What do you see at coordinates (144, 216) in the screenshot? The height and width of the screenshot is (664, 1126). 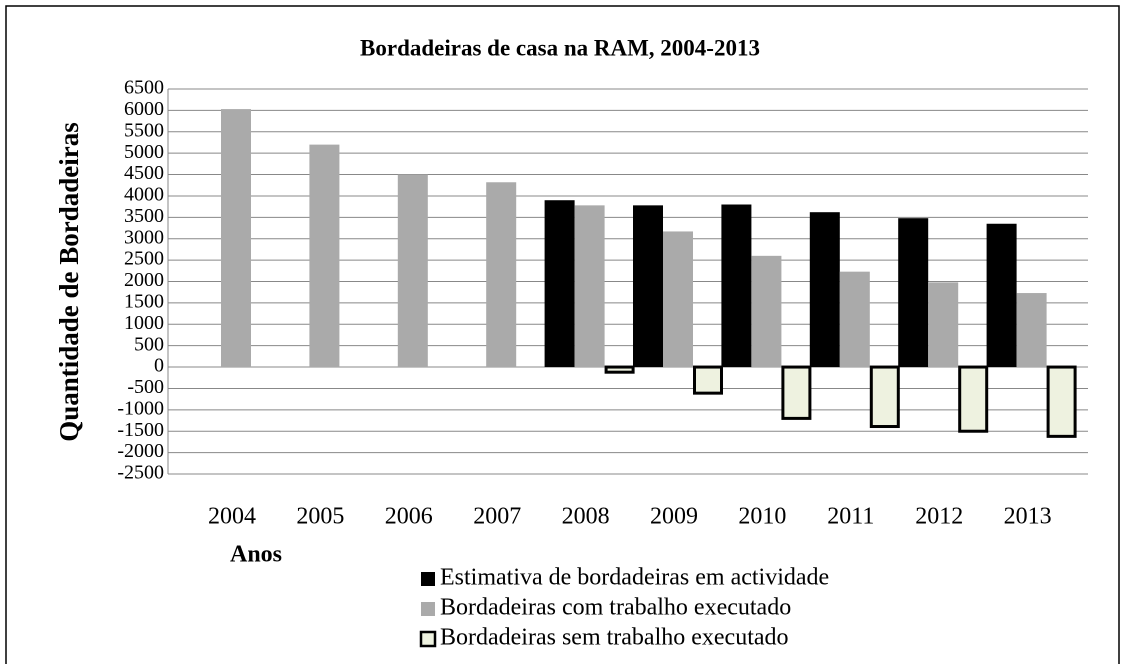 I see `y-tick-label: 3500` at bounding box center [144, 216].